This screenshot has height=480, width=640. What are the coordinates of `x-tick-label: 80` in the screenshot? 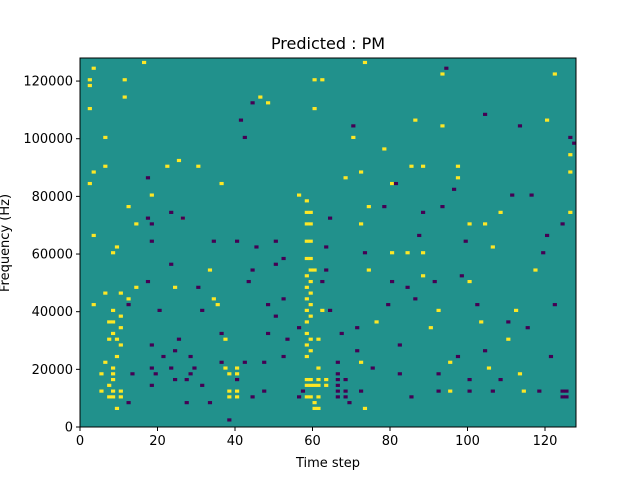 It's located at (390, 441).